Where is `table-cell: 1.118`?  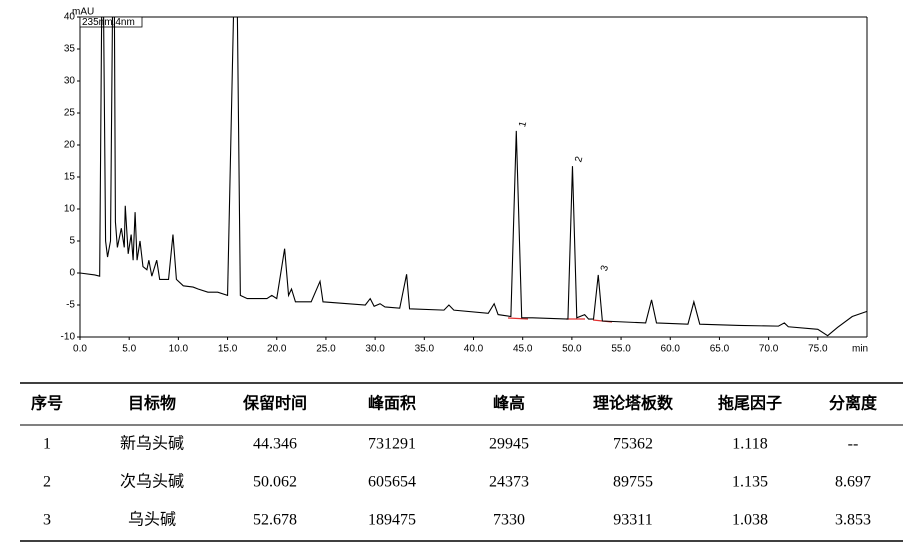
table-cell: 1.118 is located at coordinates (749, 444).